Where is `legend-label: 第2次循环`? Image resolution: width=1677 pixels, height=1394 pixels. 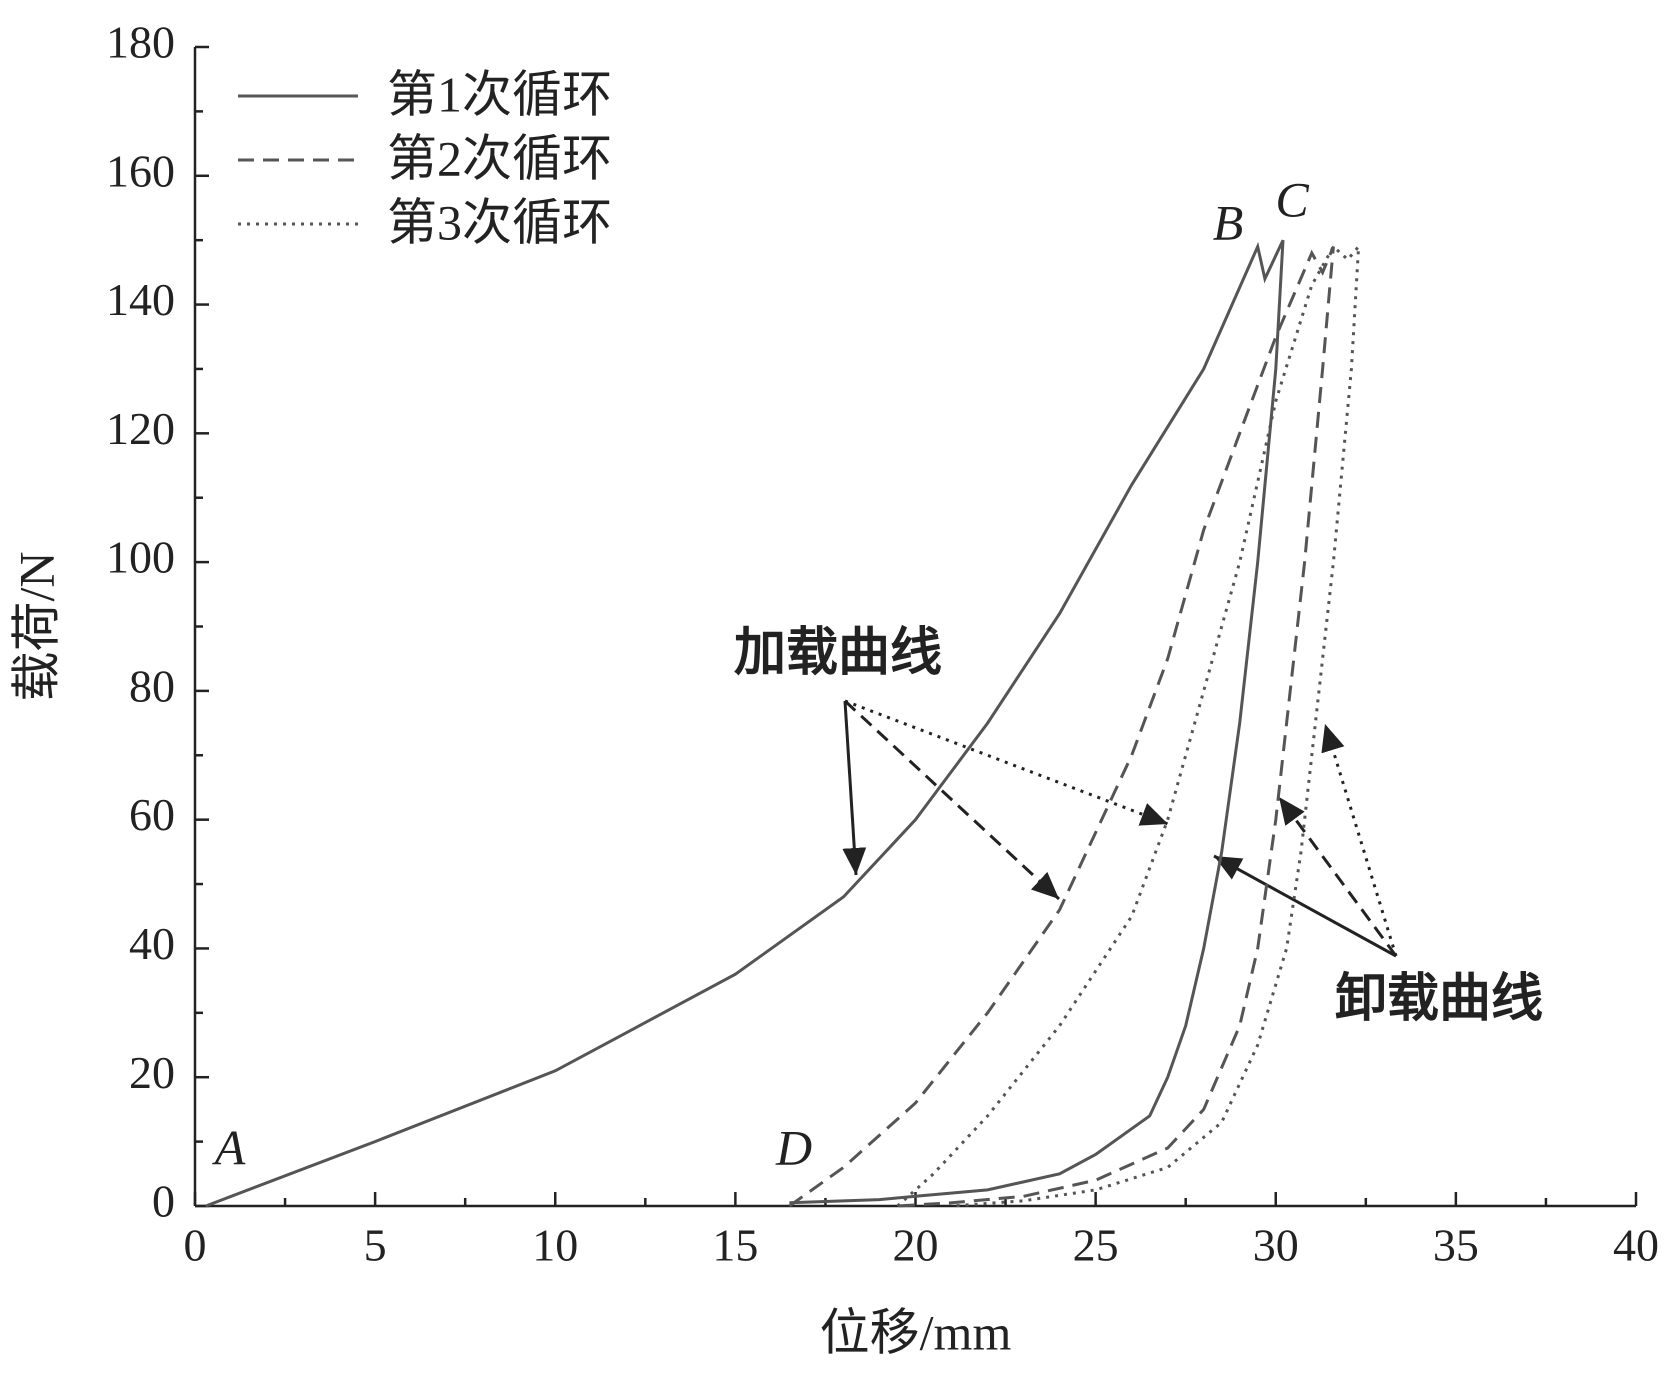 legend-label: 第2次循环 is located at coordinates (499, 158).